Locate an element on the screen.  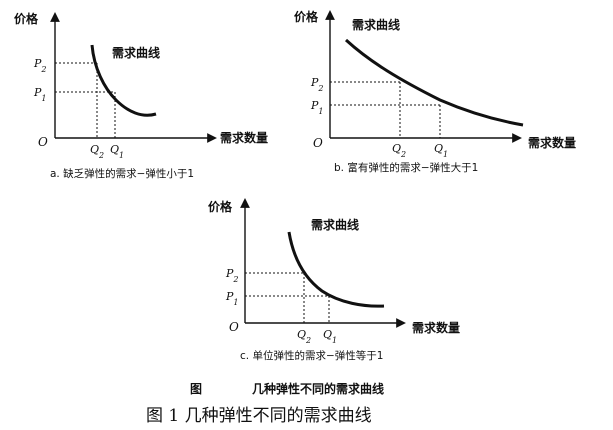
caption-b: b. 富有弹性的需求−弹性大于1 is located at coordinates (406, 167).